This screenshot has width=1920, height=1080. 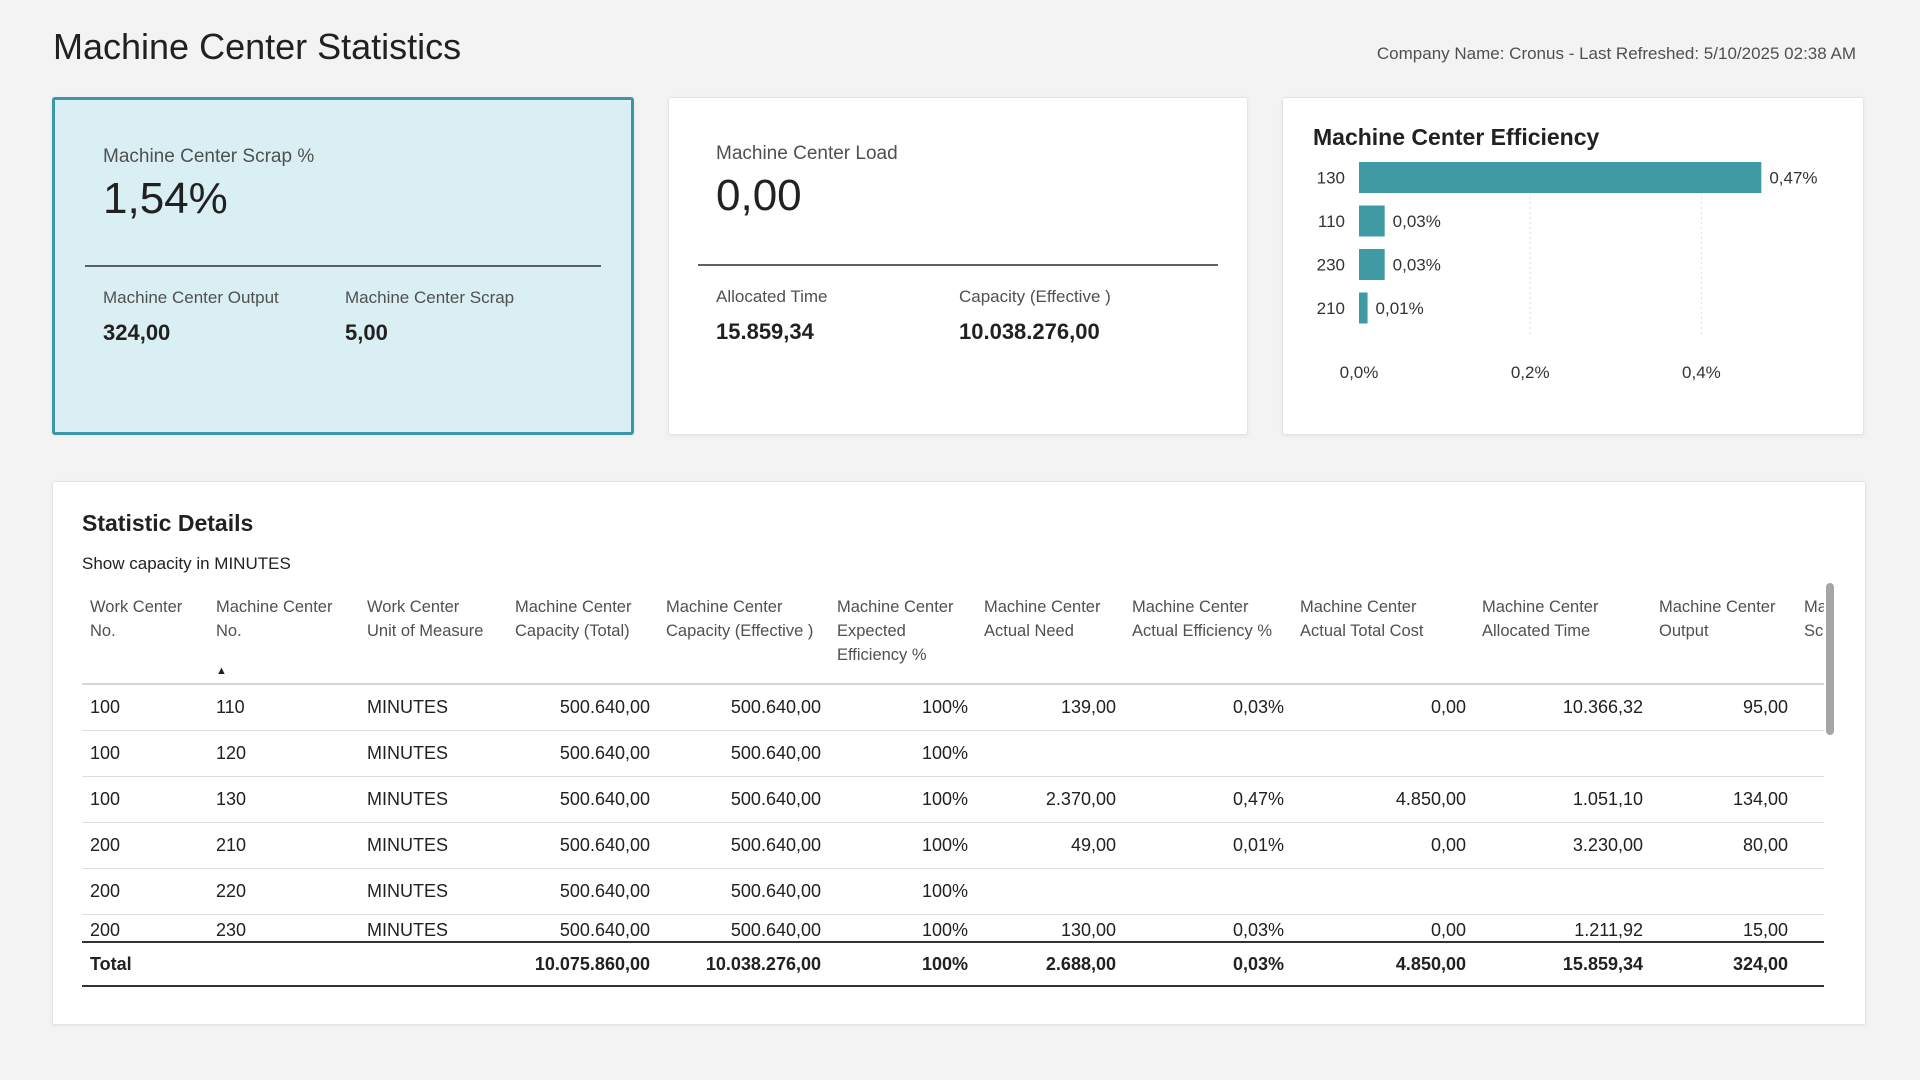 What do you see at coordinates (1562, 799) in the screenshot?
I see `table-cell: 1.051,10` at bounding box center [1562, 799].